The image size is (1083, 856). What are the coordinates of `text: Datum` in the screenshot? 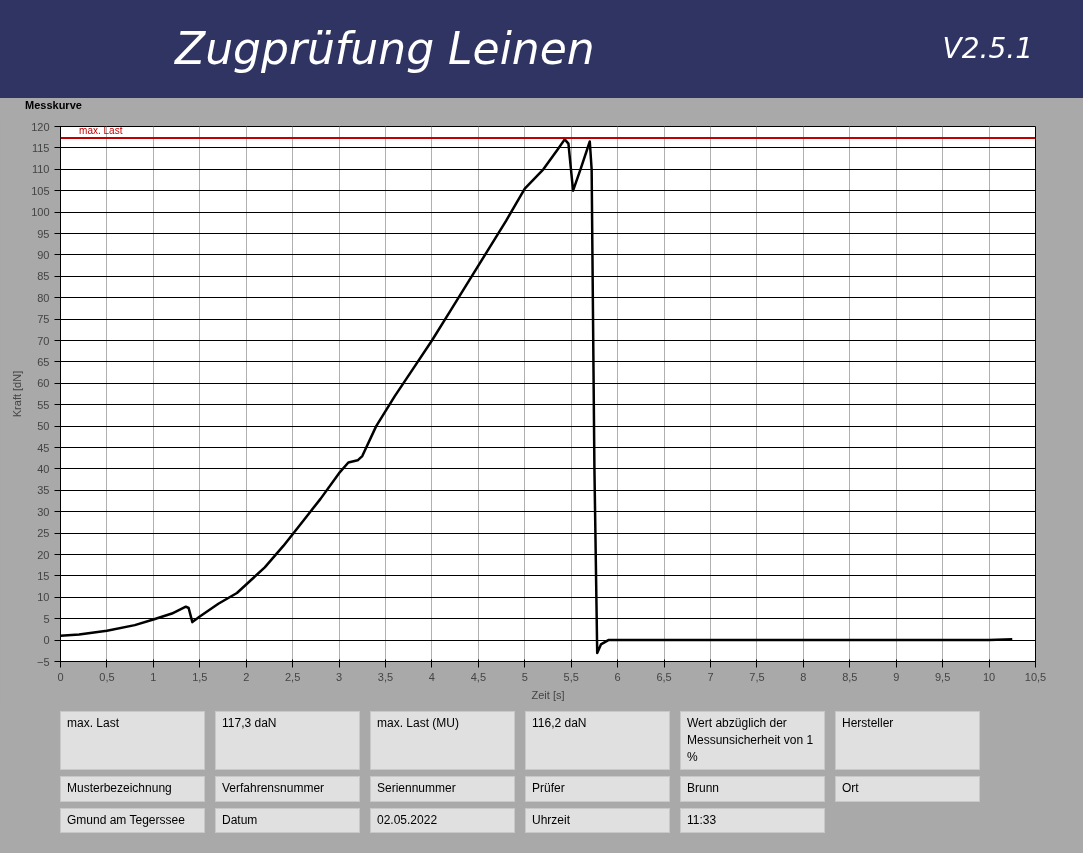 It's located at (287, 820).